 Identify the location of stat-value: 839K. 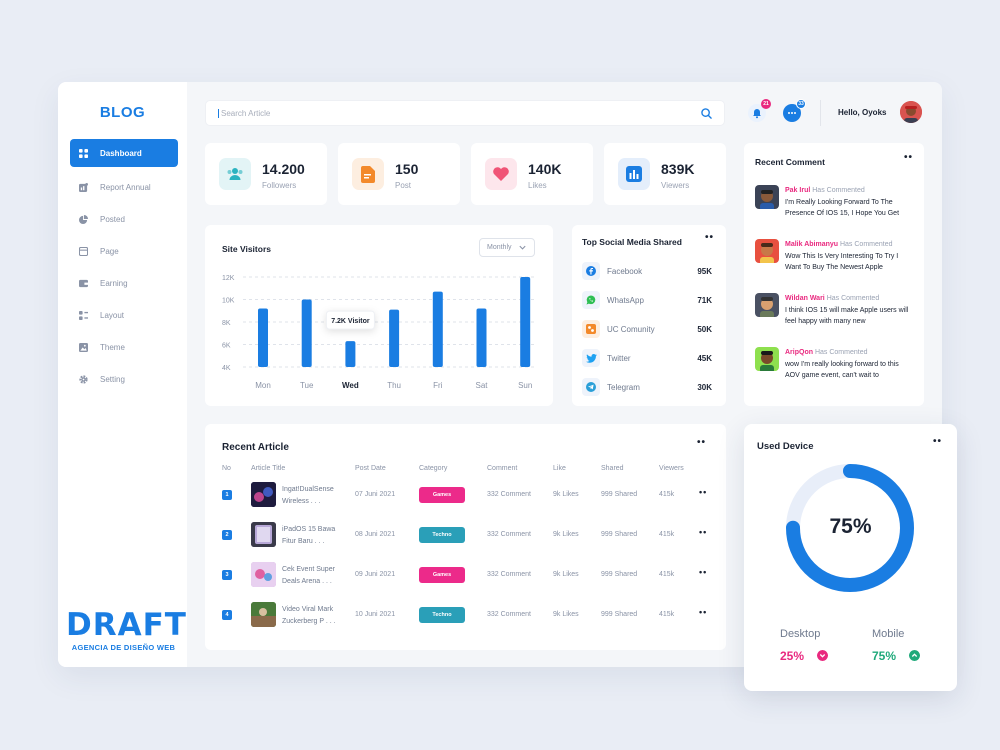
(678, 169).